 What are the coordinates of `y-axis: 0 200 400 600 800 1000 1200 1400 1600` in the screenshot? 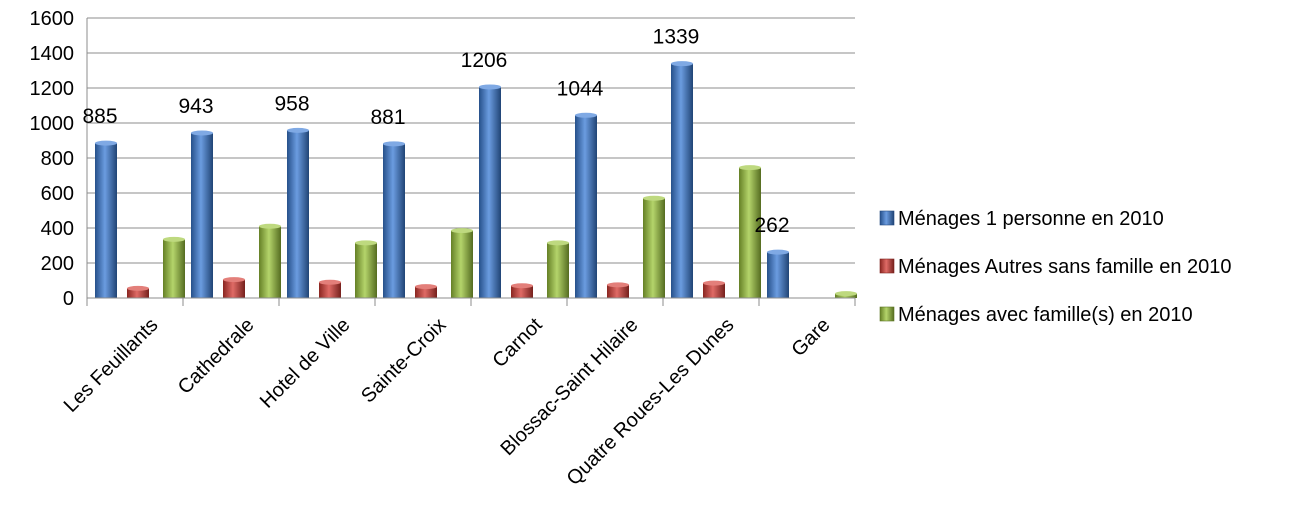 It's located at (59, 159).